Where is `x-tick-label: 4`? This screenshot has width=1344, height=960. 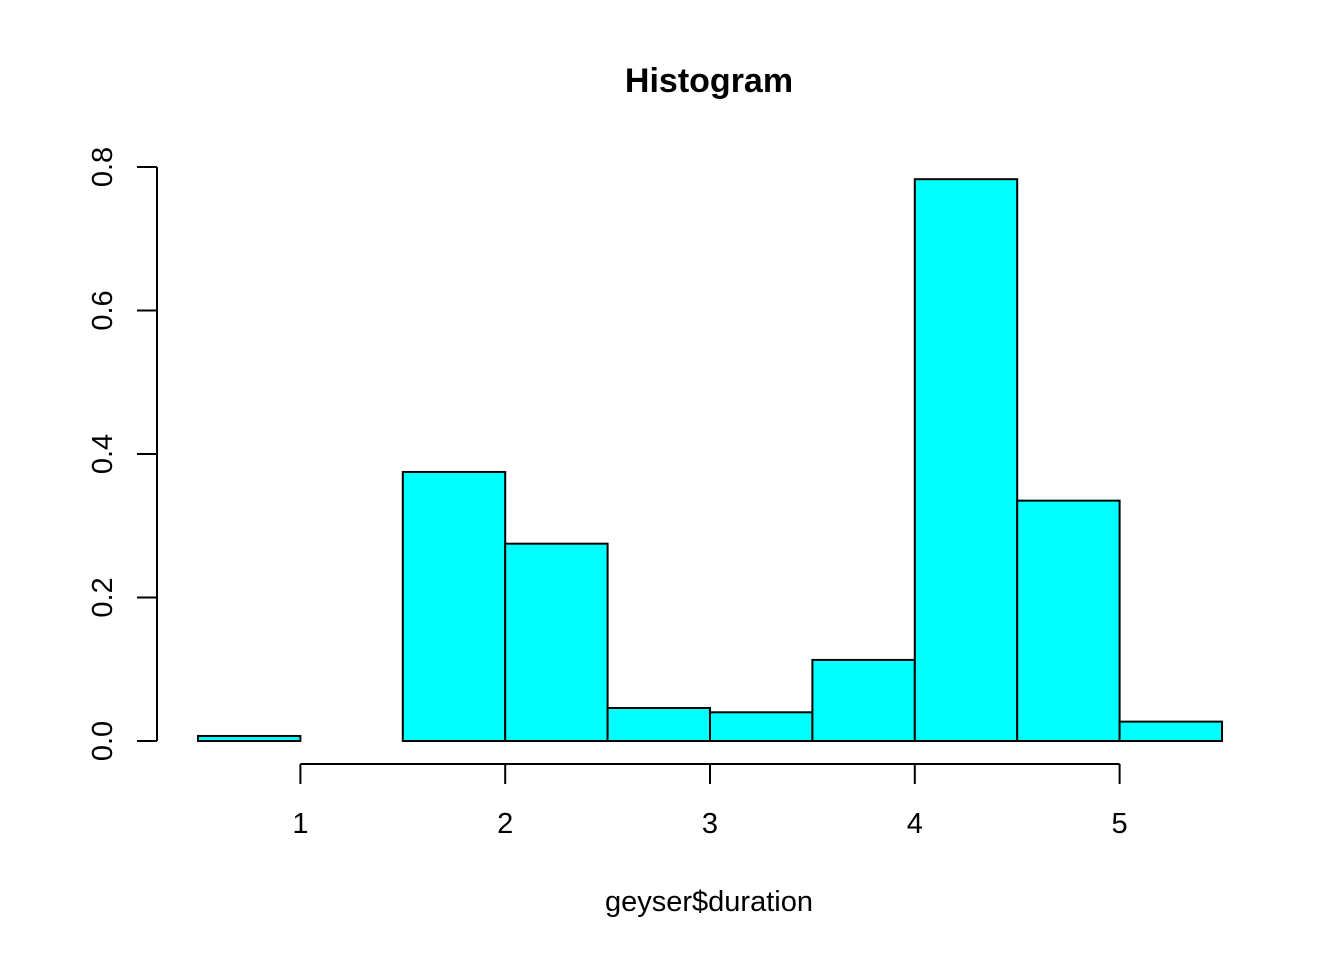
x-tick-label: 4 is located at coordinates (915, 824).